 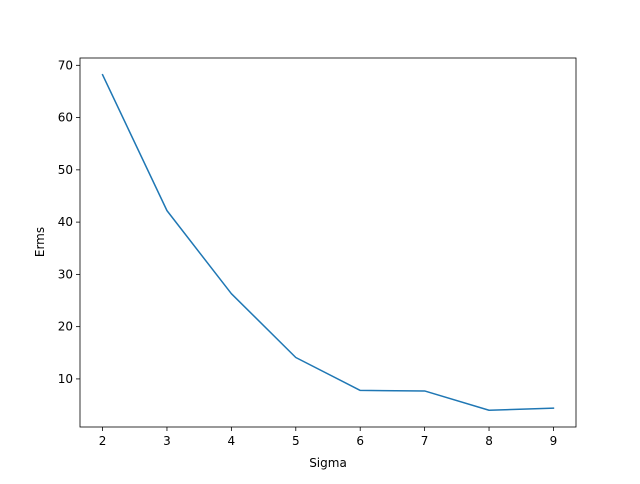 I want to click on x-tick-label: 3, so click(x=167, y=441).